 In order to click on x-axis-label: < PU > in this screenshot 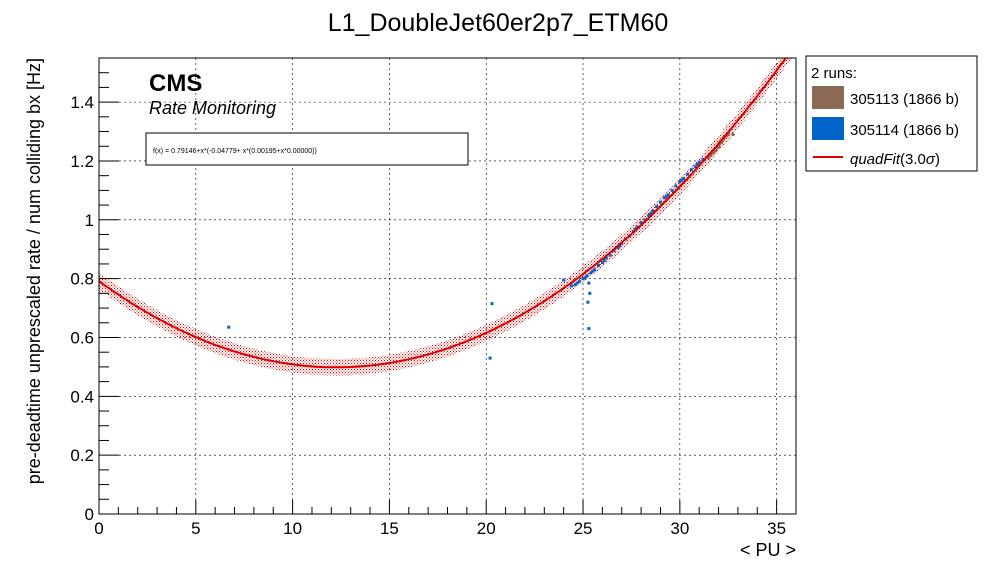, I will do `click(768, 550)`.